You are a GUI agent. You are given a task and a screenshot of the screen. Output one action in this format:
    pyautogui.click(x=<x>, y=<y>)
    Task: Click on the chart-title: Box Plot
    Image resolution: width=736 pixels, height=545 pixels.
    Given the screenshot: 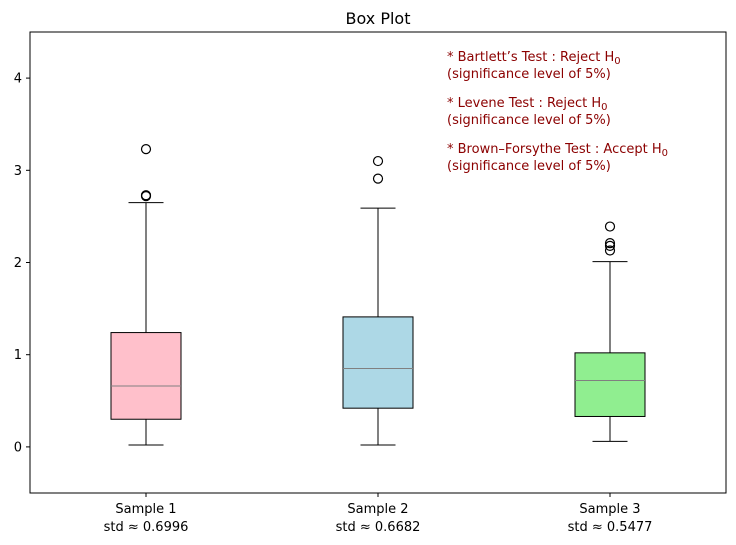 What is the action you would take?
    pyautogui.click(x=378, y=18)
    